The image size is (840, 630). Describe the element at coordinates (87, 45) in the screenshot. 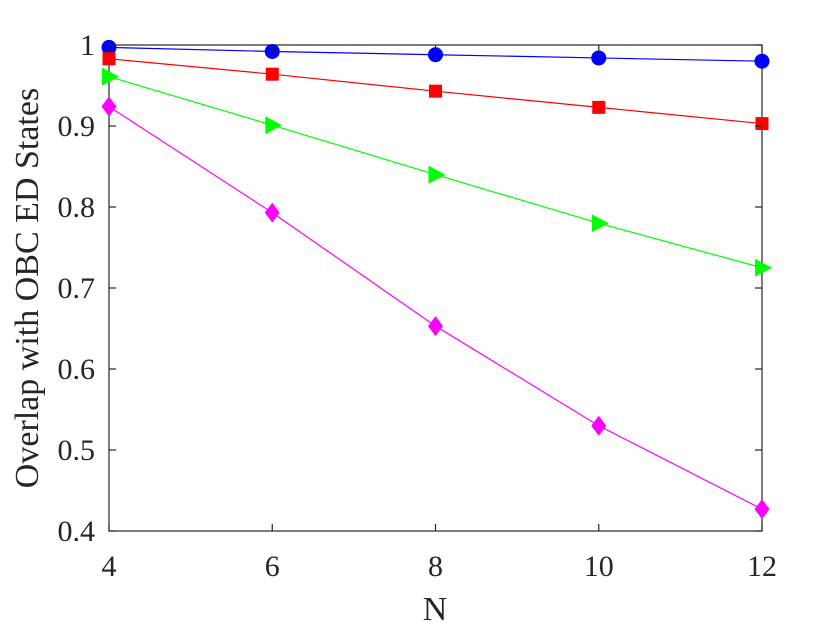

I see `y-tick-label: 1` at that location.